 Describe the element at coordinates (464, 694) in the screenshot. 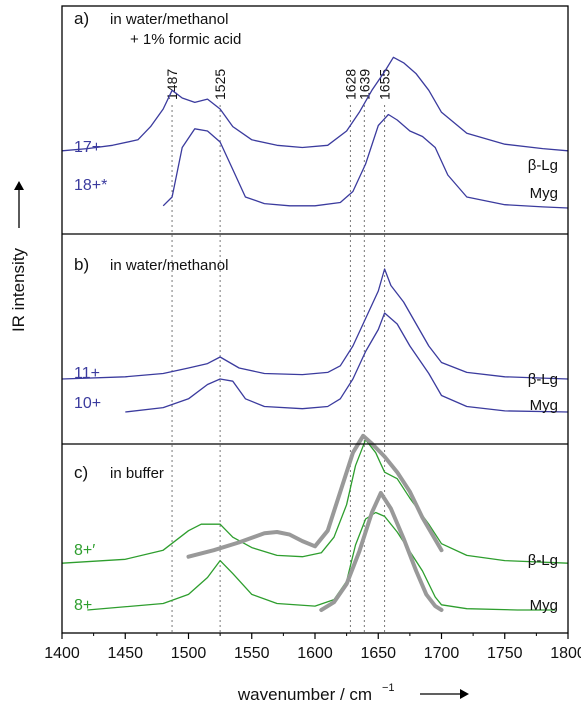

I see `x-axis-arrow-head` at that location.